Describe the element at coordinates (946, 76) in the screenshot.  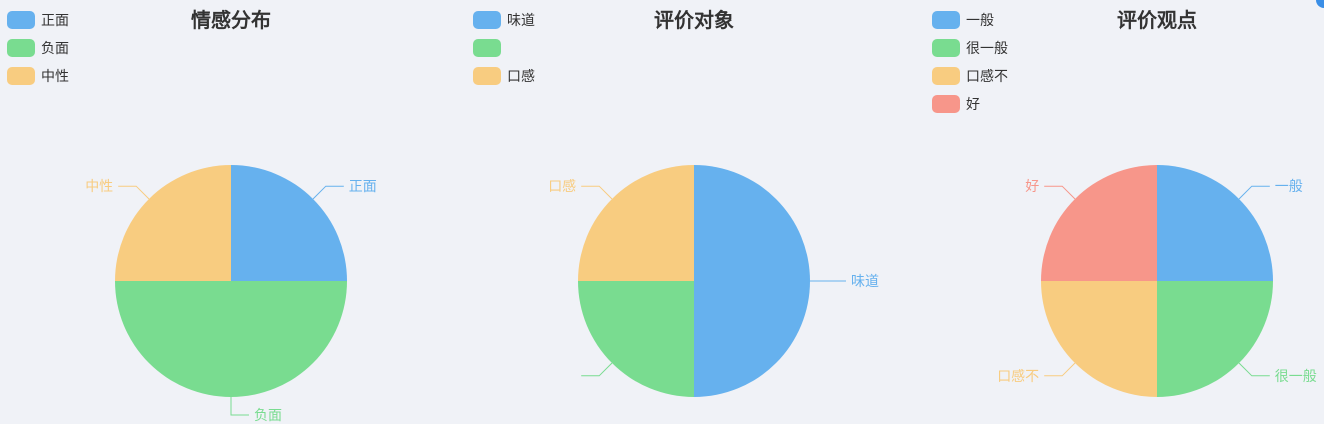
I see `legend-swatch-mouthfeel-not` at that location.